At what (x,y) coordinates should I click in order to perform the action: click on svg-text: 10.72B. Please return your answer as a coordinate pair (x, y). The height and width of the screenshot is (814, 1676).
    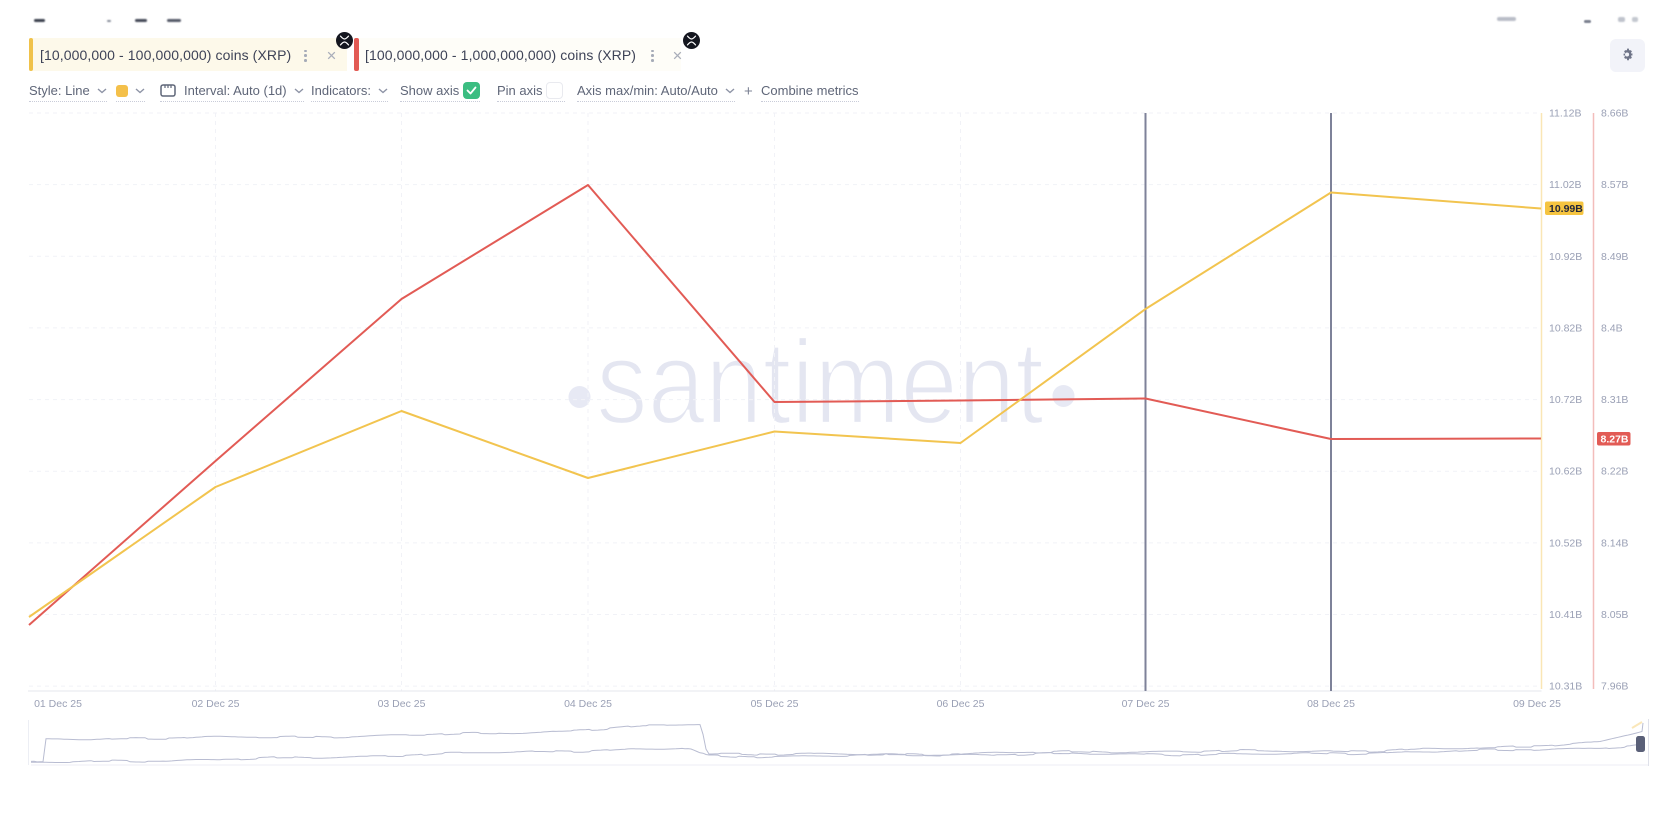
    Looking at the image, I should click on (1565, 400).